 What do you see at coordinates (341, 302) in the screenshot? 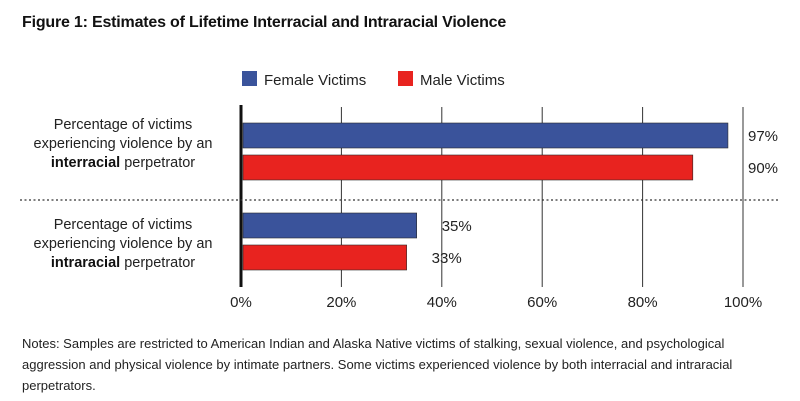
I see `x-tick-label: 20%` at bounding box center [341, 302].